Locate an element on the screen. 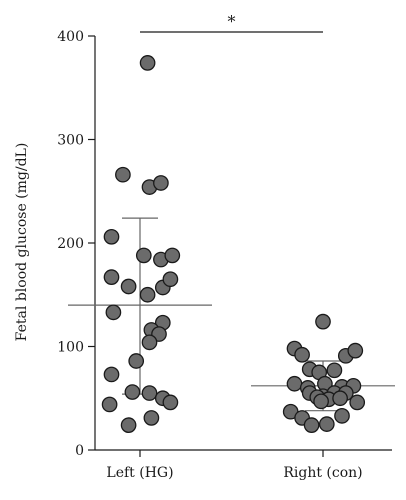  y-axis-label: Fetal blood glucose (mg/dL) is located at coordinates (22, 242).